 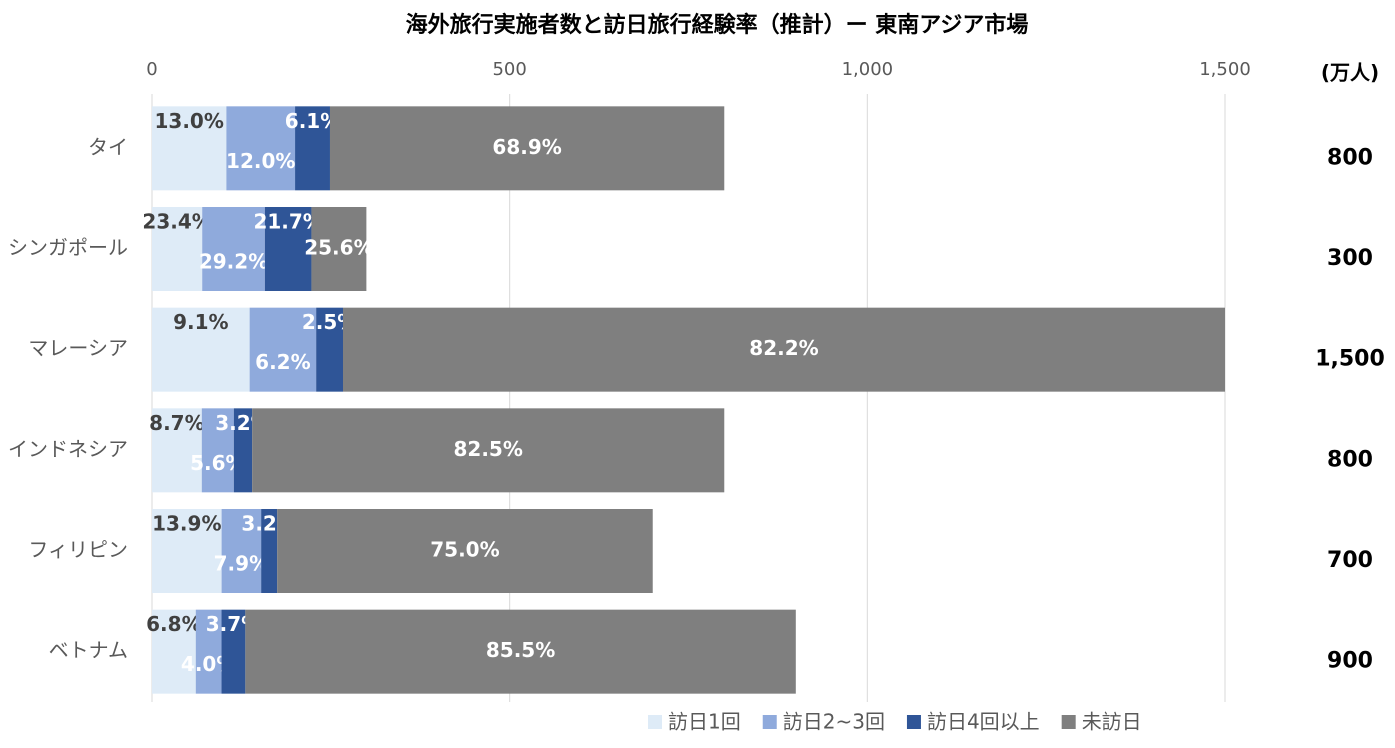 What do you see at coordinates (717, 25) in the screenshot?
I see `chart-title: 海外旅行実施者数と訪日旅行経験率（推計）ー 東南アジア市場` at bounding box center [717, 25].